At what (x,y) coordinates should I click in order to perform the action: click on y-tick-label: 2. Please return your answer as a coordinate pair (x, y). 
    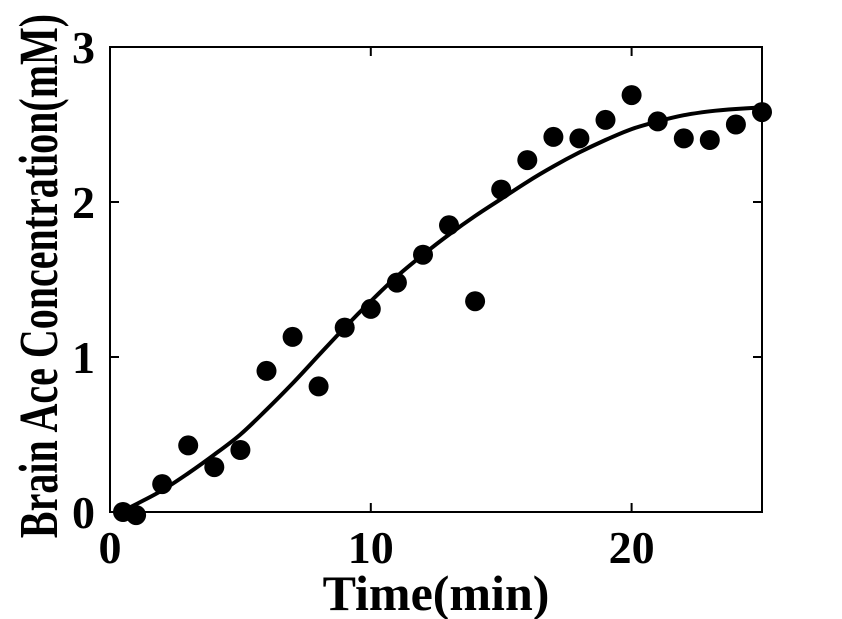
    Looking at the image, I should click on (83, 202).